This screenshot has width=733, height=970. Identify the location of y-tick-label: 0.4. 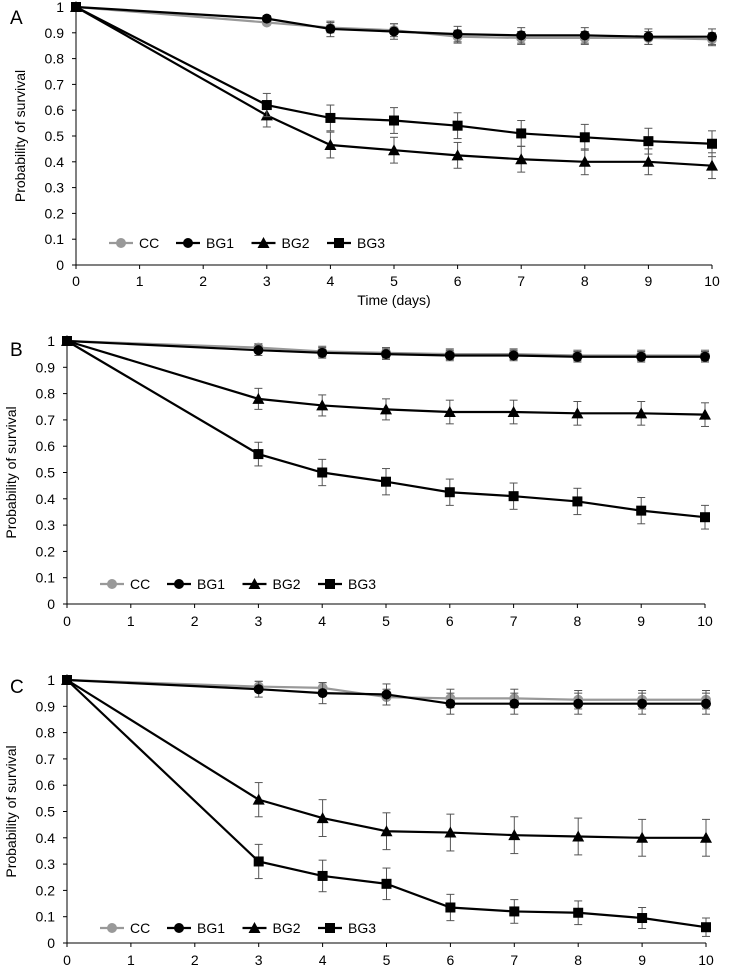
(46, 838).